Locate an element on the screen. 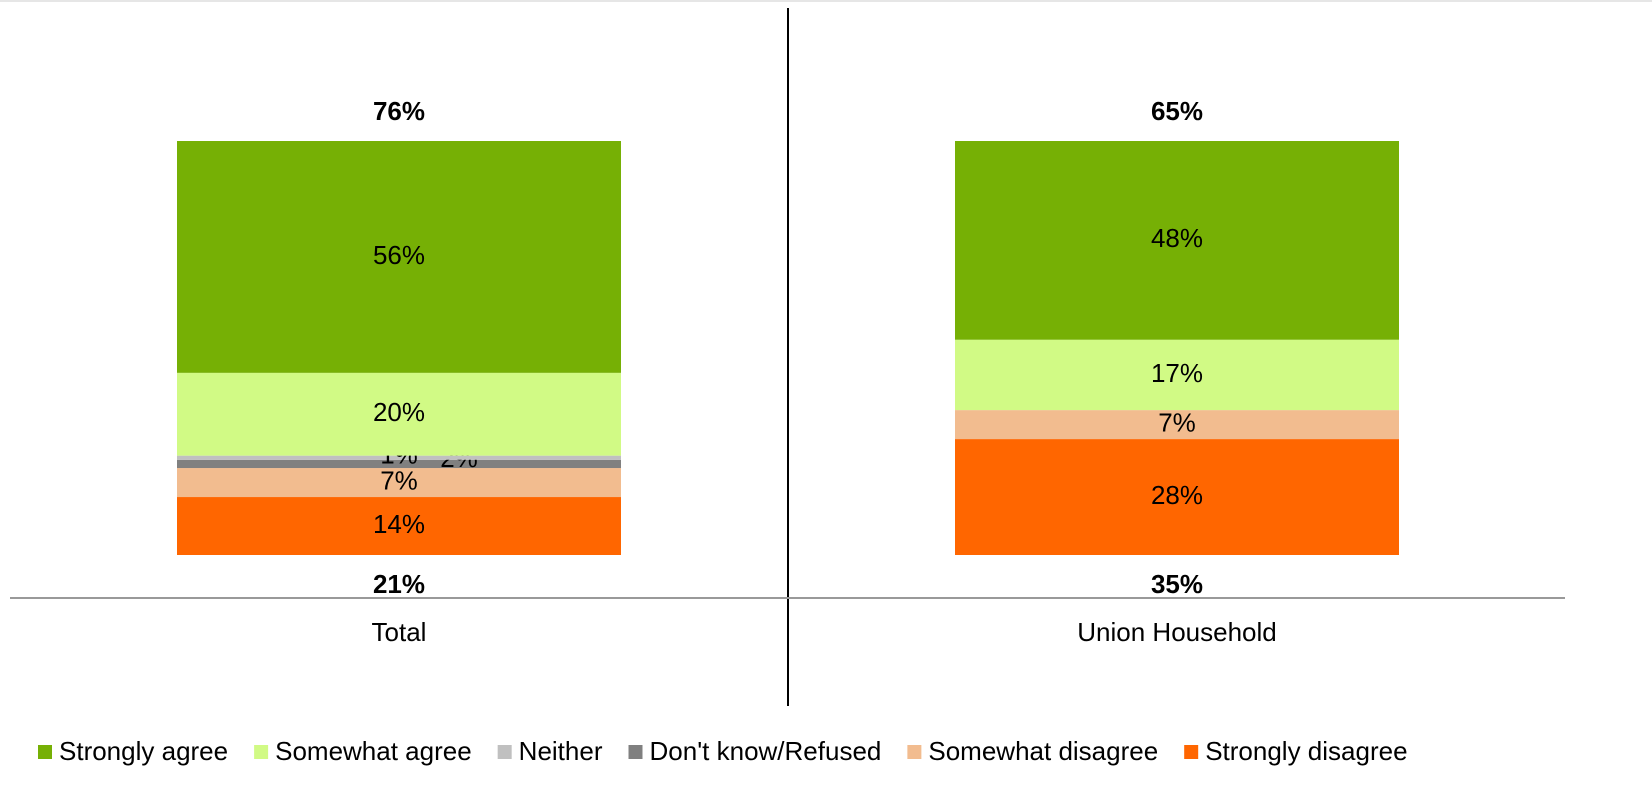 This screenshot has width=1652, height=811. bottom-total: 21% is located at coordinates (399, 584).